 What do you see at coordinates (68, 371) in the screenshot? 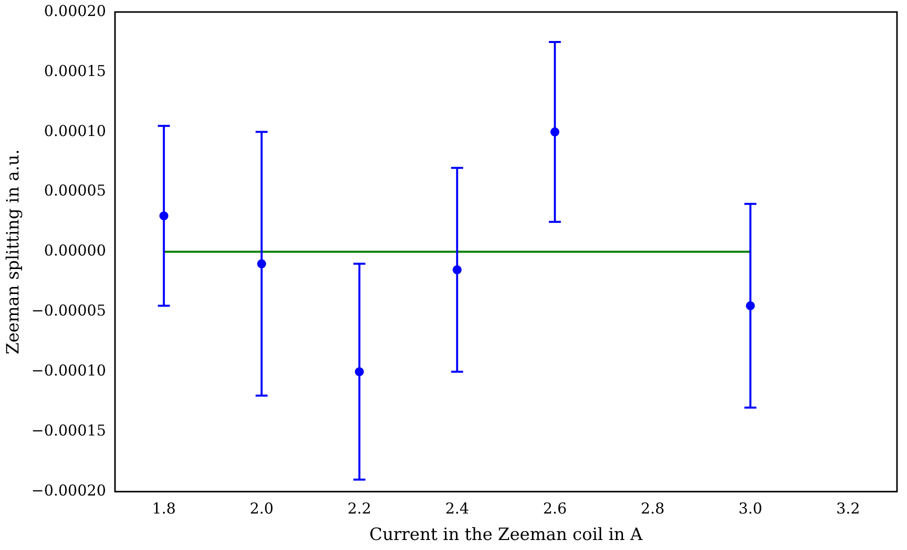
I see `y-tick-label: −0.00010` at bounding box center [68, 371].